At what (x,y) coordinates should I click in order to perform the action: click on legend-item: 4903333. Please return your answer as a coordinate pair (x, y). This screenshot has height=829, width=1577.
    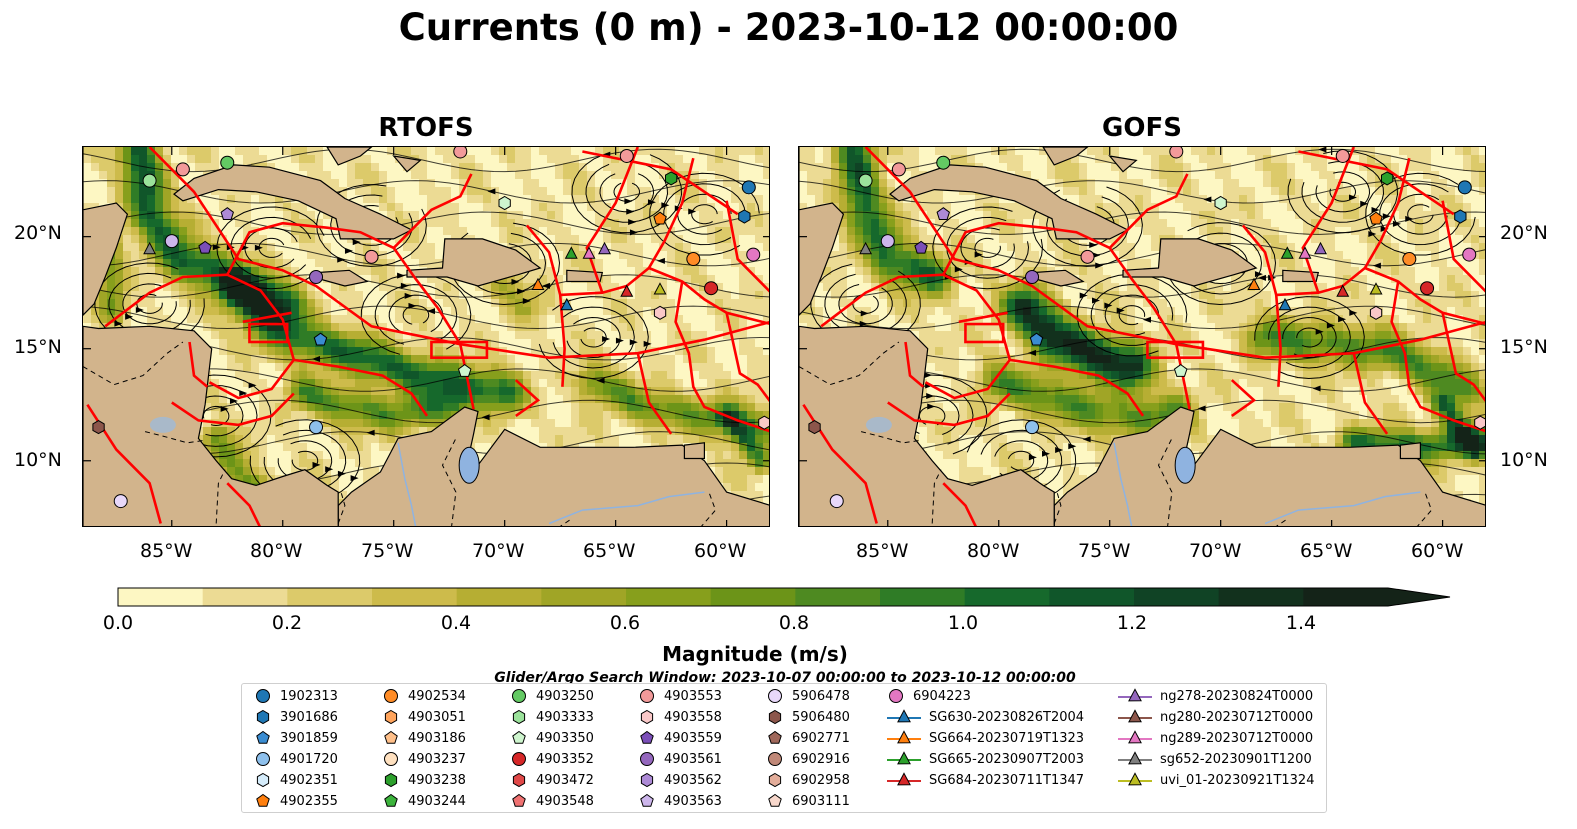
    Looking at the image, I should click on (552, 717).